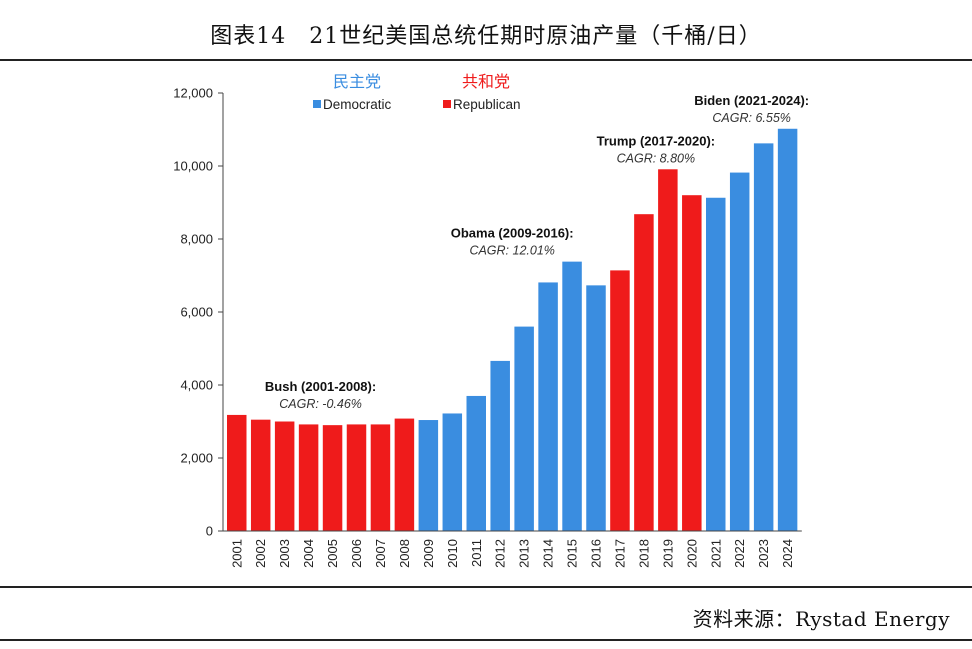 The height and width of the screenshot is (649, 972). What do you see at coordinates (692, 363) in the screenshot?
I see `bar-2020` at bounding box center [692, 363].